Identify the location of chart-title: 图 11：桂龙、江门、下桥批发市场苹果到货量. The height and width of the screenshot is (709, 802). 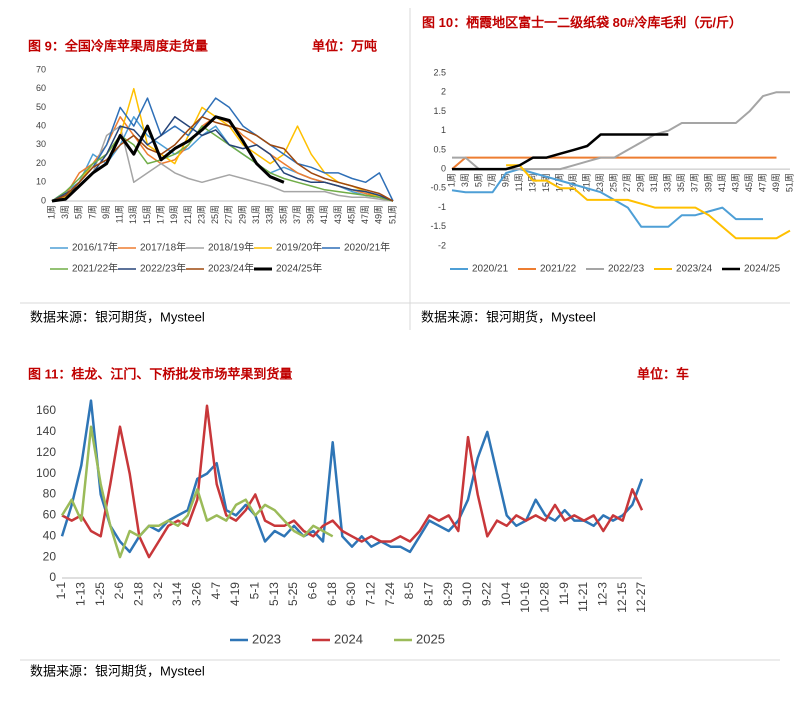
(160, 373).